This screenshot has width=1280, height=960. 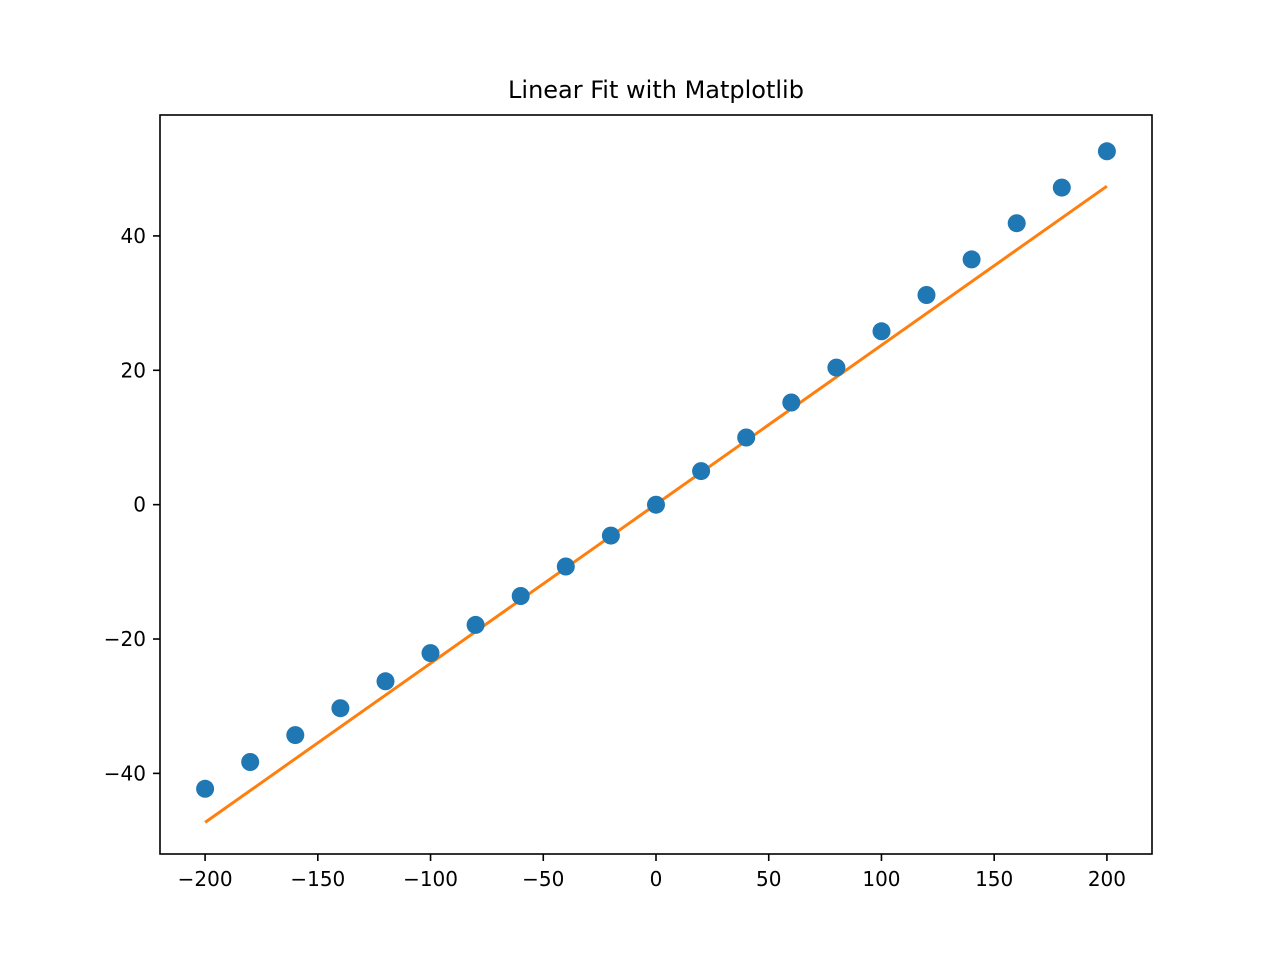 I want to click on chart-title: Linear Fit with Matplotlib, so click(x=656, y=90).